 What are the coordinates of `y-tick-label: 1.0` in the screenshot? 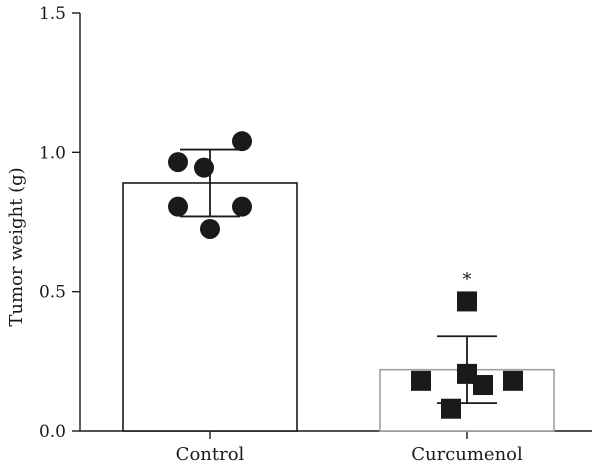 It's located at (52, 153).